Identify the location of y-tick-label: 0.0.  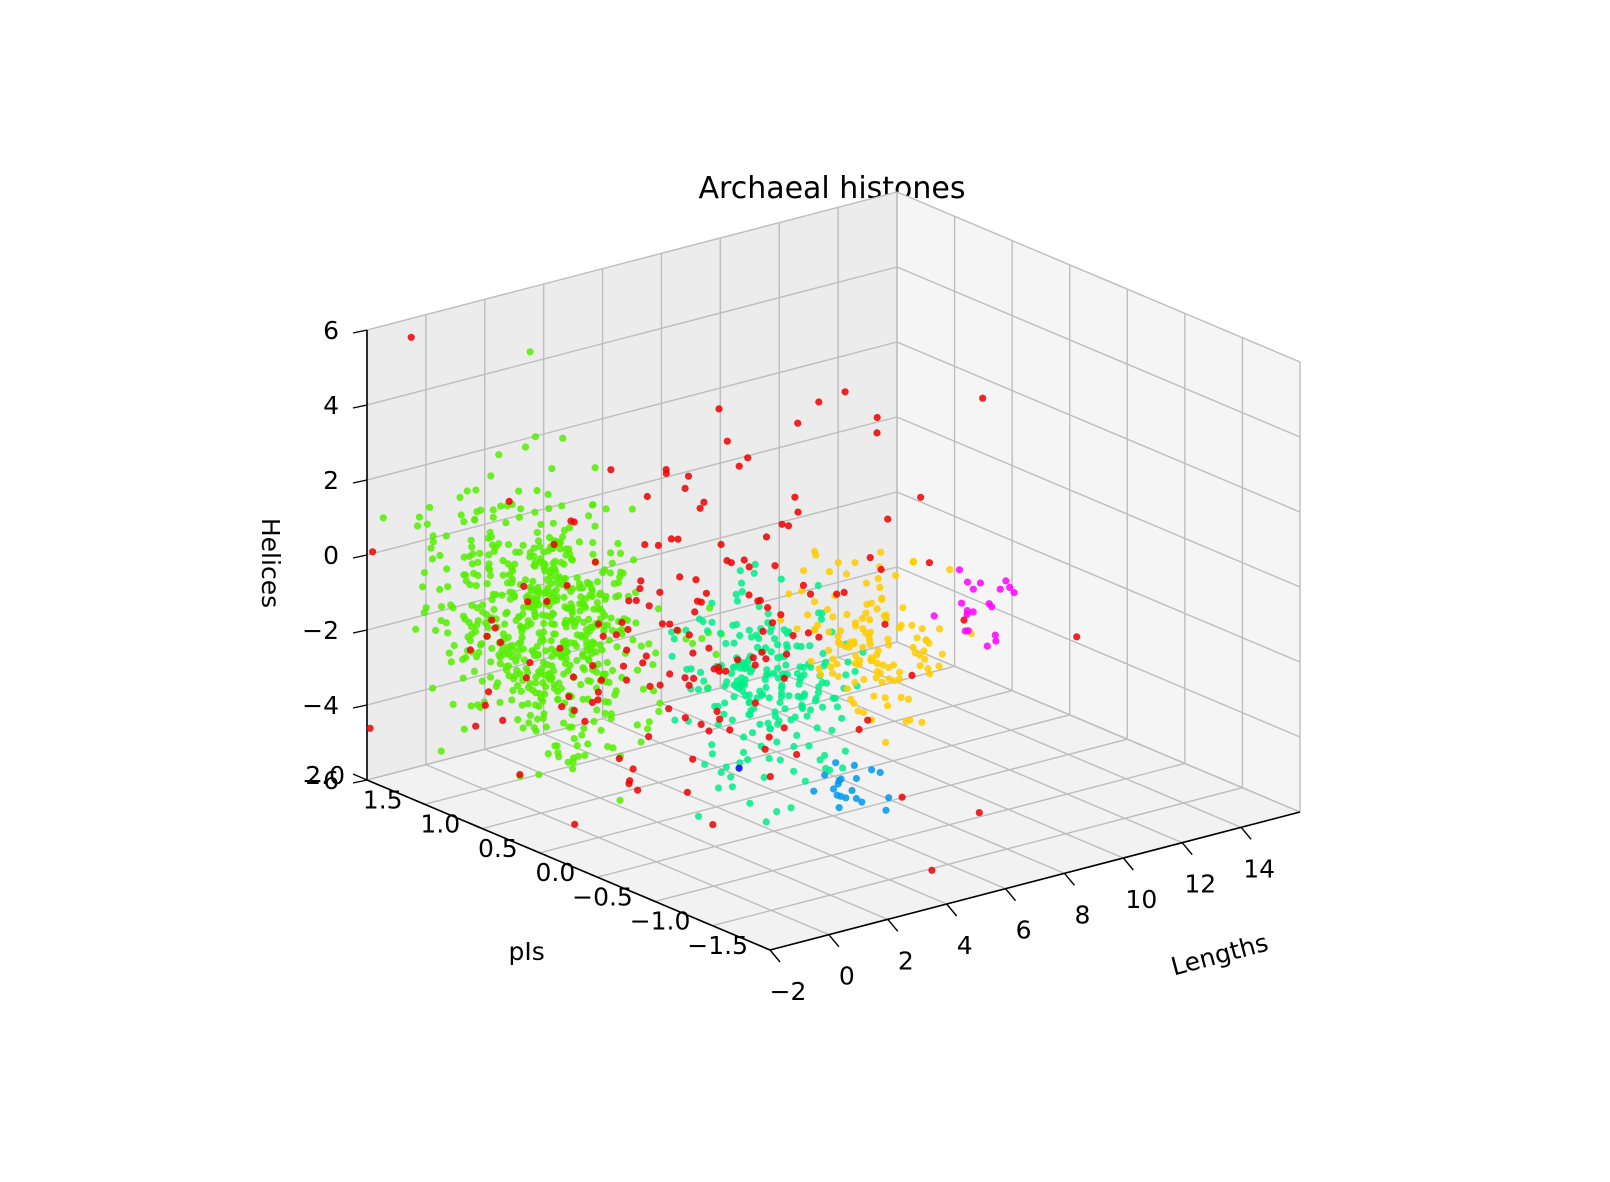
(556, 872).